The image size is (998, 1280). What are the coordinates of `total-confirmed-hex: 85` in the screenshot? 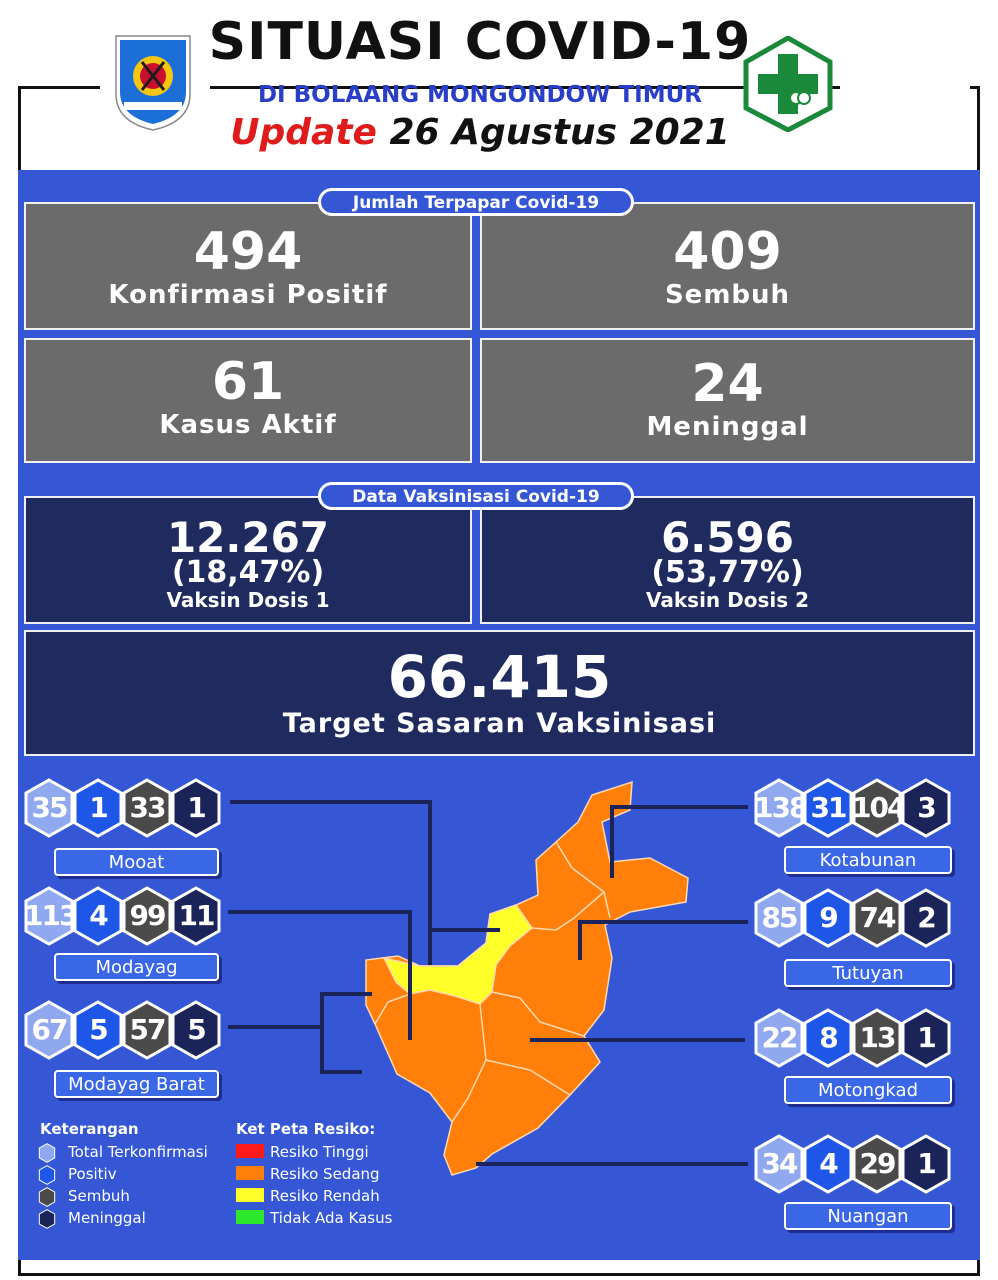 It's located at (779, 918).